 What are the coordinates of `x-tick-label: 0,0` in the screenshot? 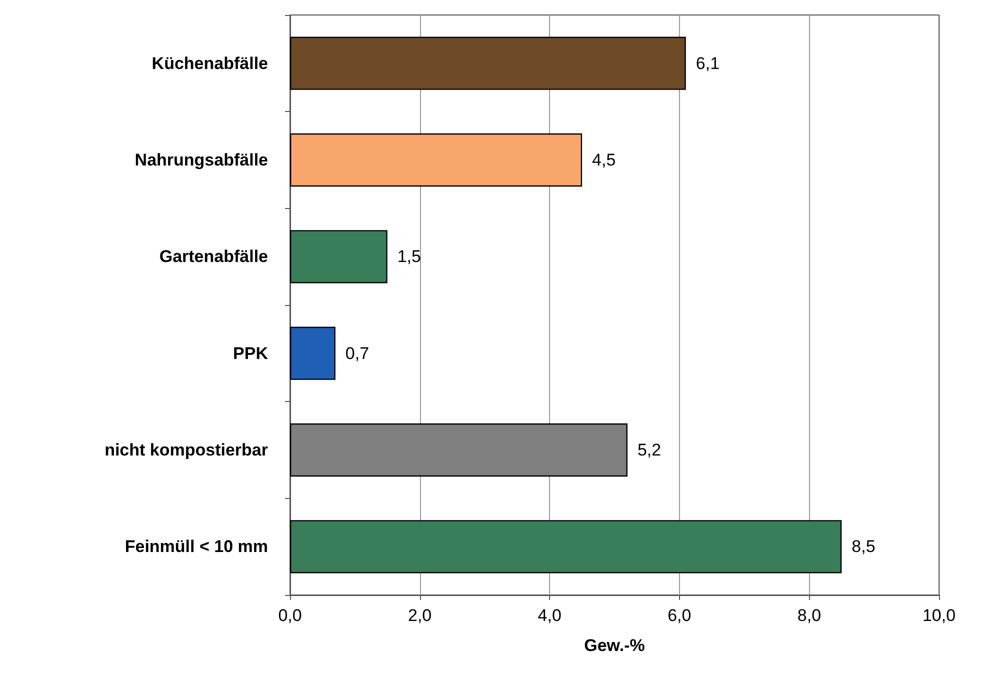 It's located at (290, 615).